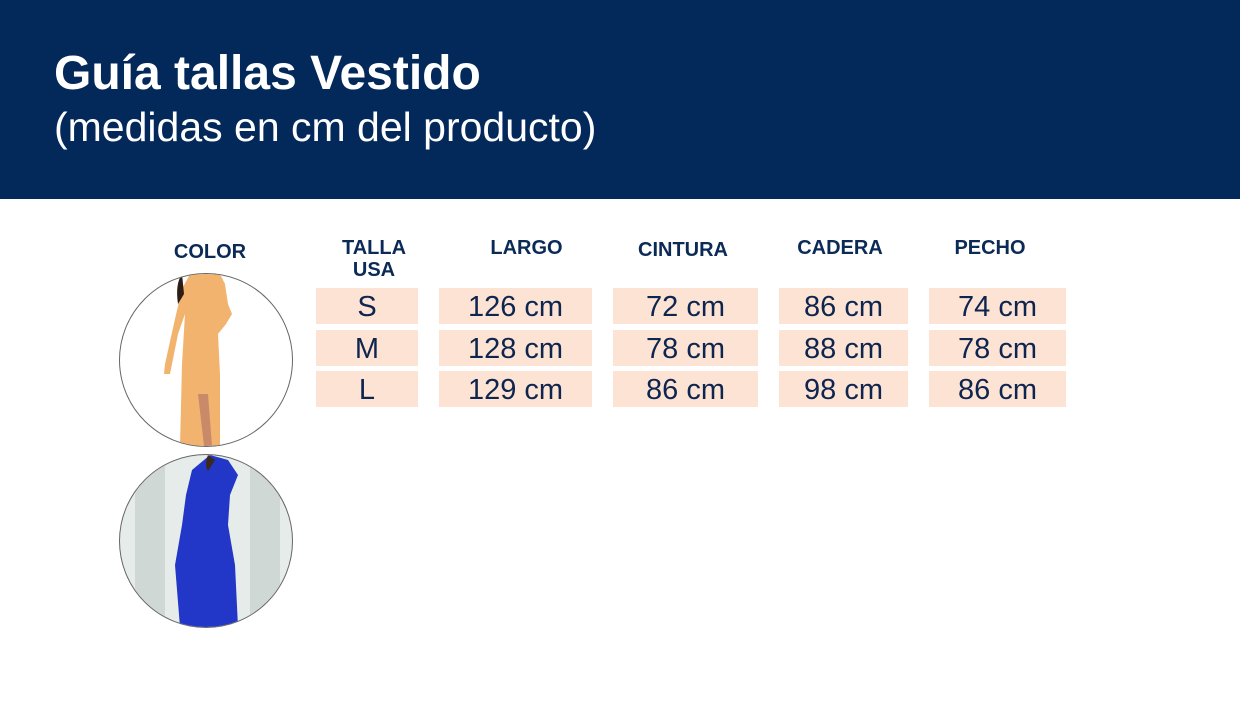 Image resolution: width=1240 pixels, height=720 pixels. I want to click on largo-header: LARGO, so click(526, 248).